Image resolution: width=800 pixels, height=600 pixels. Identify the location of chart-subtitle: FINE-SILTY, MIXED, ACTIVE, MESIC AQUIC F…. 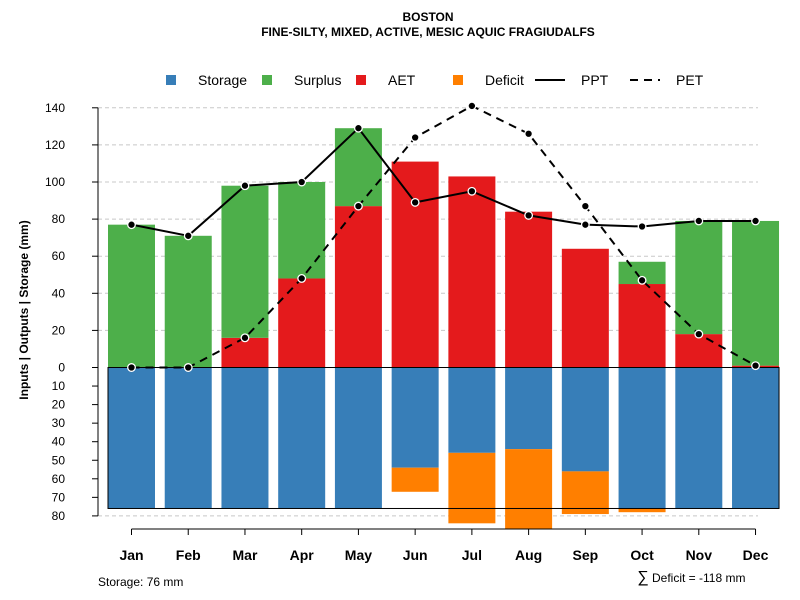
(428, 32).